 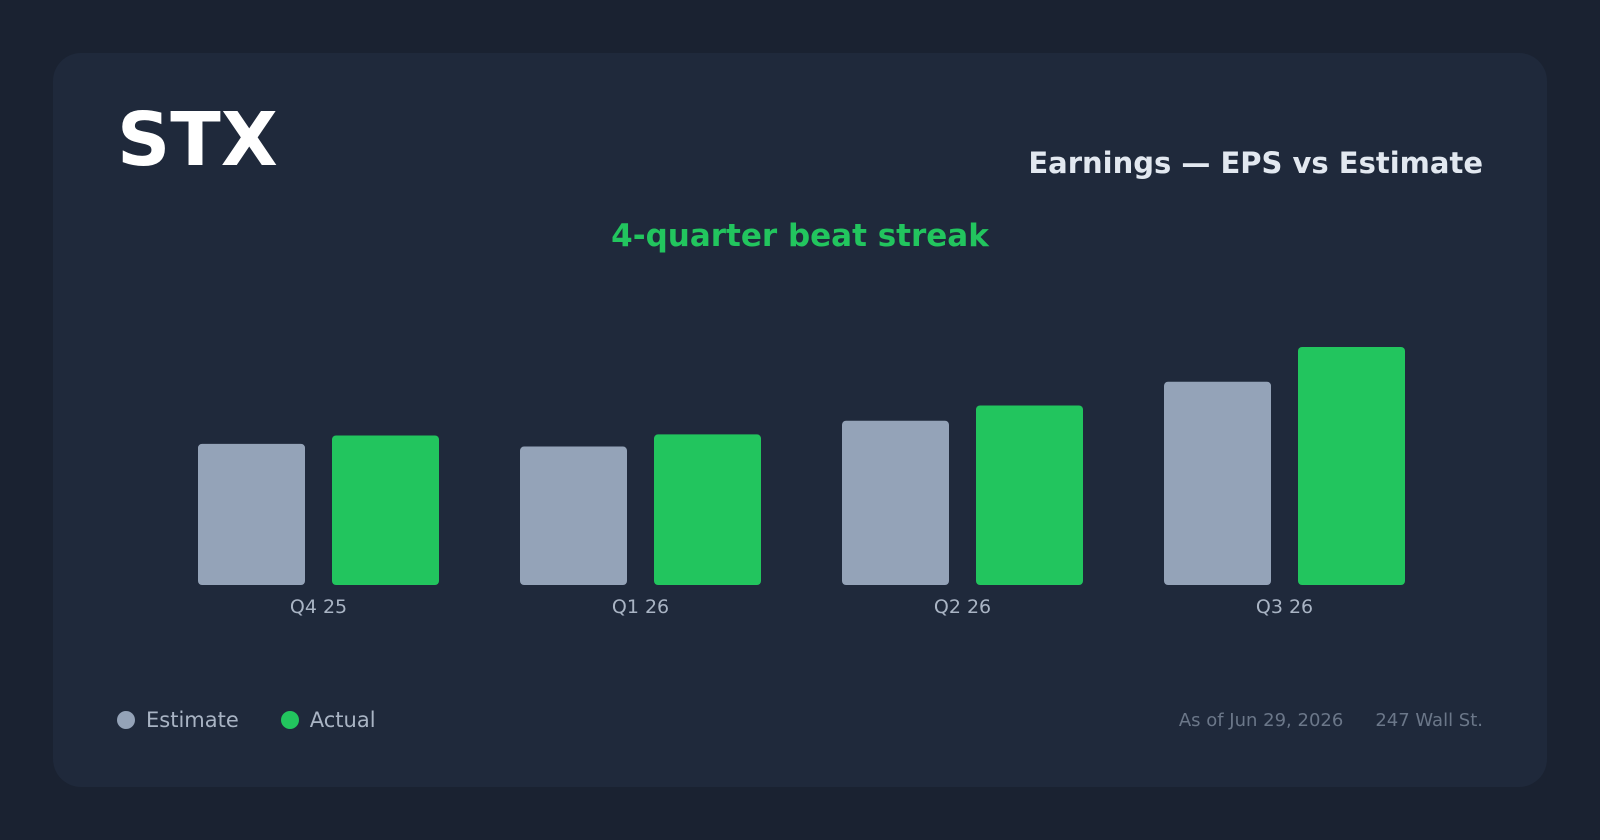 What do you see at coordinates (1261, 720) in the screenshot?
I see `as-of-date: As of Jun 29, 2026` at bounding box center [1261, 720].